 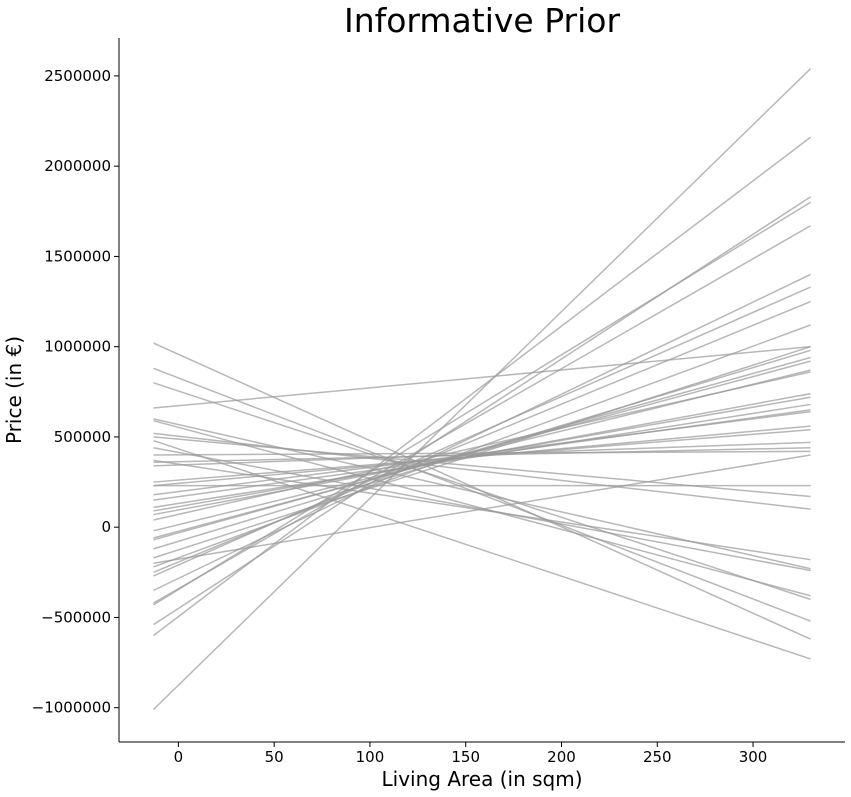 What do you see at coordinates (77, 166) in the screenshot?
I see `y-tick-label: 2000000` at bounding box center [77, 166].